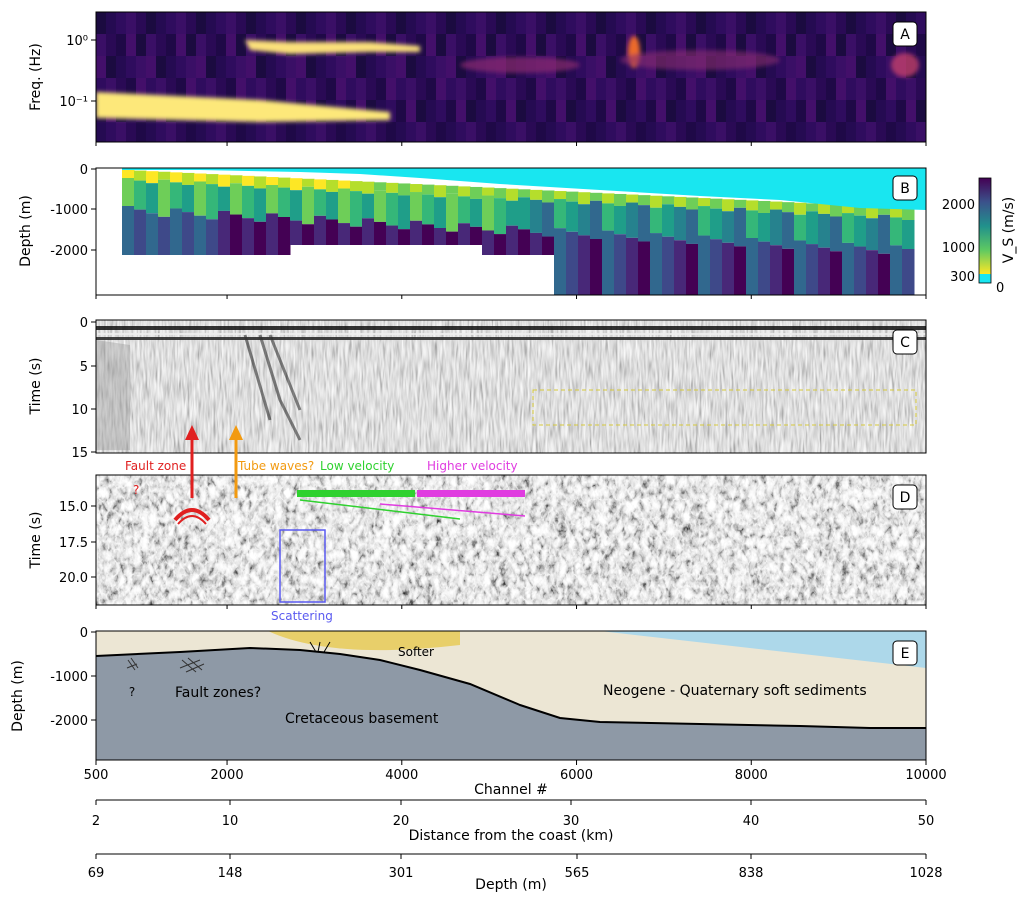 The image size is (1024, 903). Describe the element at coordinates (905, 498) in the screenshot. I see `panel-d-letter: D` at that location.